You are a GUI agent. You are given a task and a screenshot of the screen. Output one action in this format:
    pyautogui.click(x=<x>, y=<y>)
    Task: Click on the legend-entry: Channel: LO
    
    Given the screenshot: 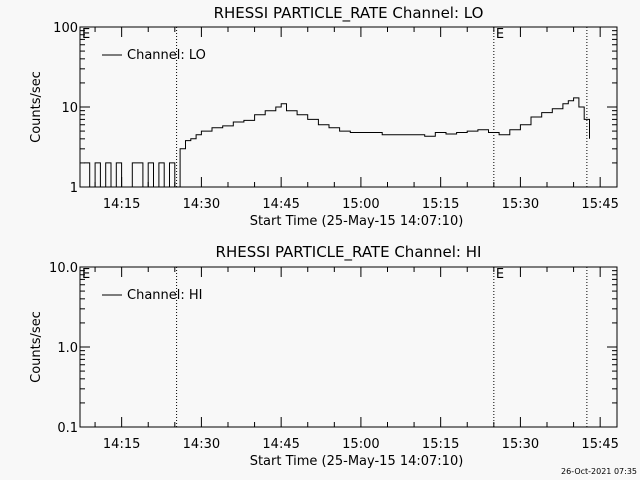 What is the action you would take?
    pyautogui.click(x=166, y=55)
    